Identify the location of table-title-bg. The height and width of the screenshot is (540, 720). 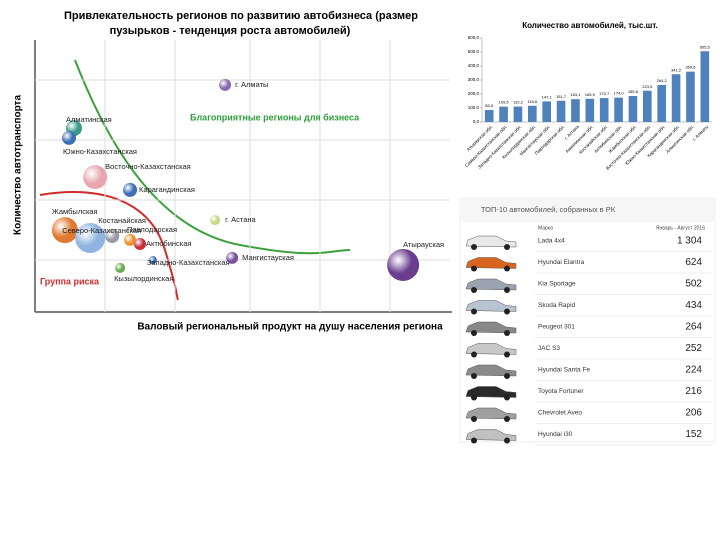
(587, 210).